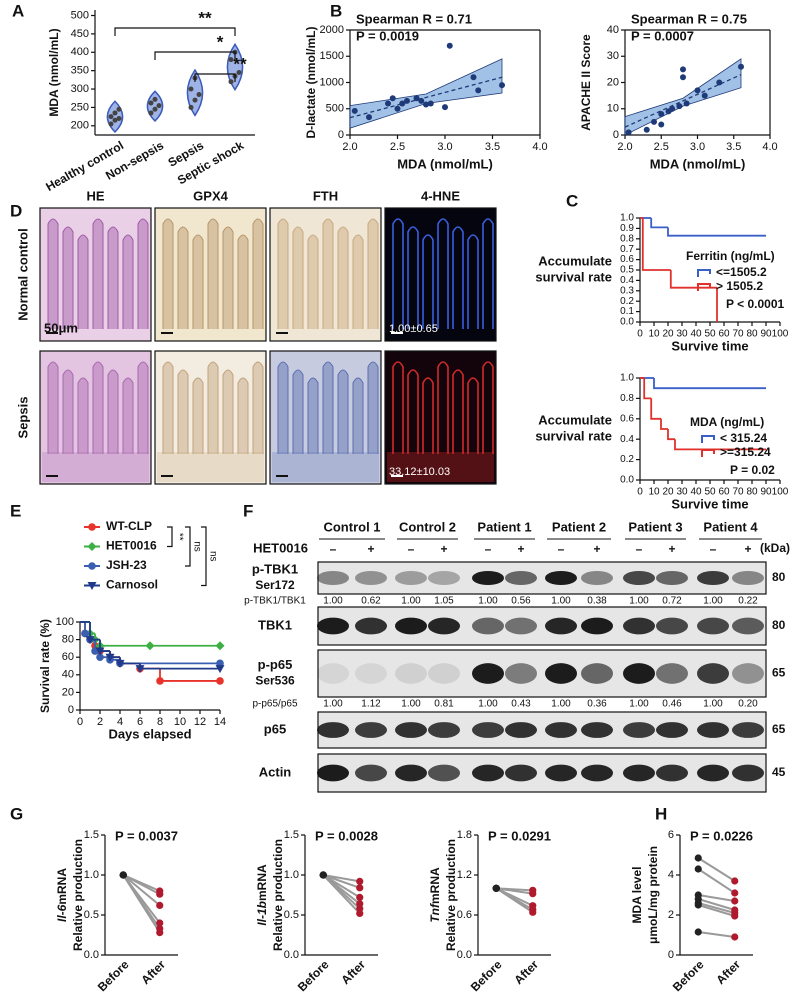  What do you see at coordinates (435, 895) in the screenshot?
I see `y-axis-label: TnfmRNA` at bounding box center [435, 895].